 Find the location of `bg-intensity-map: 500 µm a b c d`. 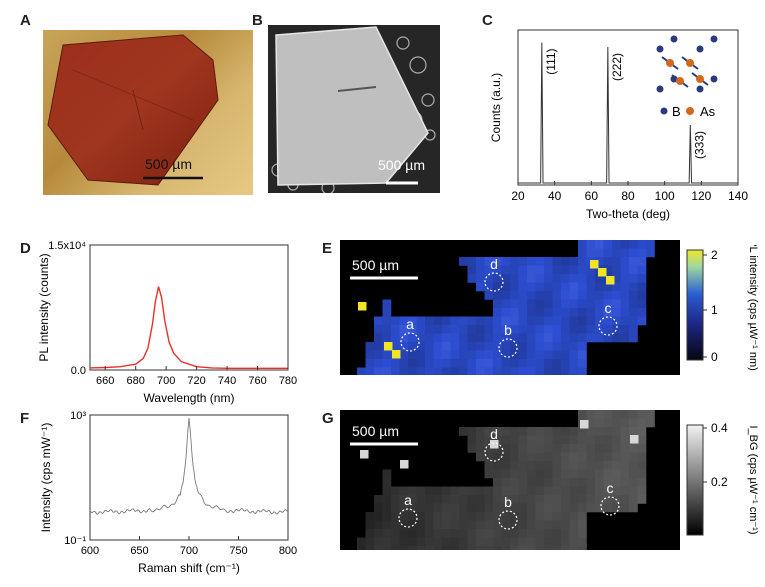

bg-intensity-map: 500 µm a b c d is located at coordinates (510, 480).